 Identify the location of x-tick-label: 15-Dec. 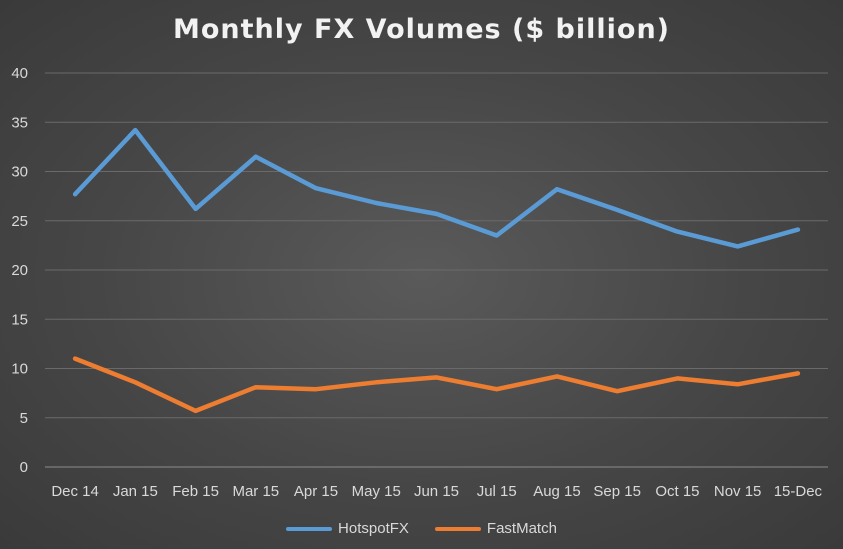
(798, 491).